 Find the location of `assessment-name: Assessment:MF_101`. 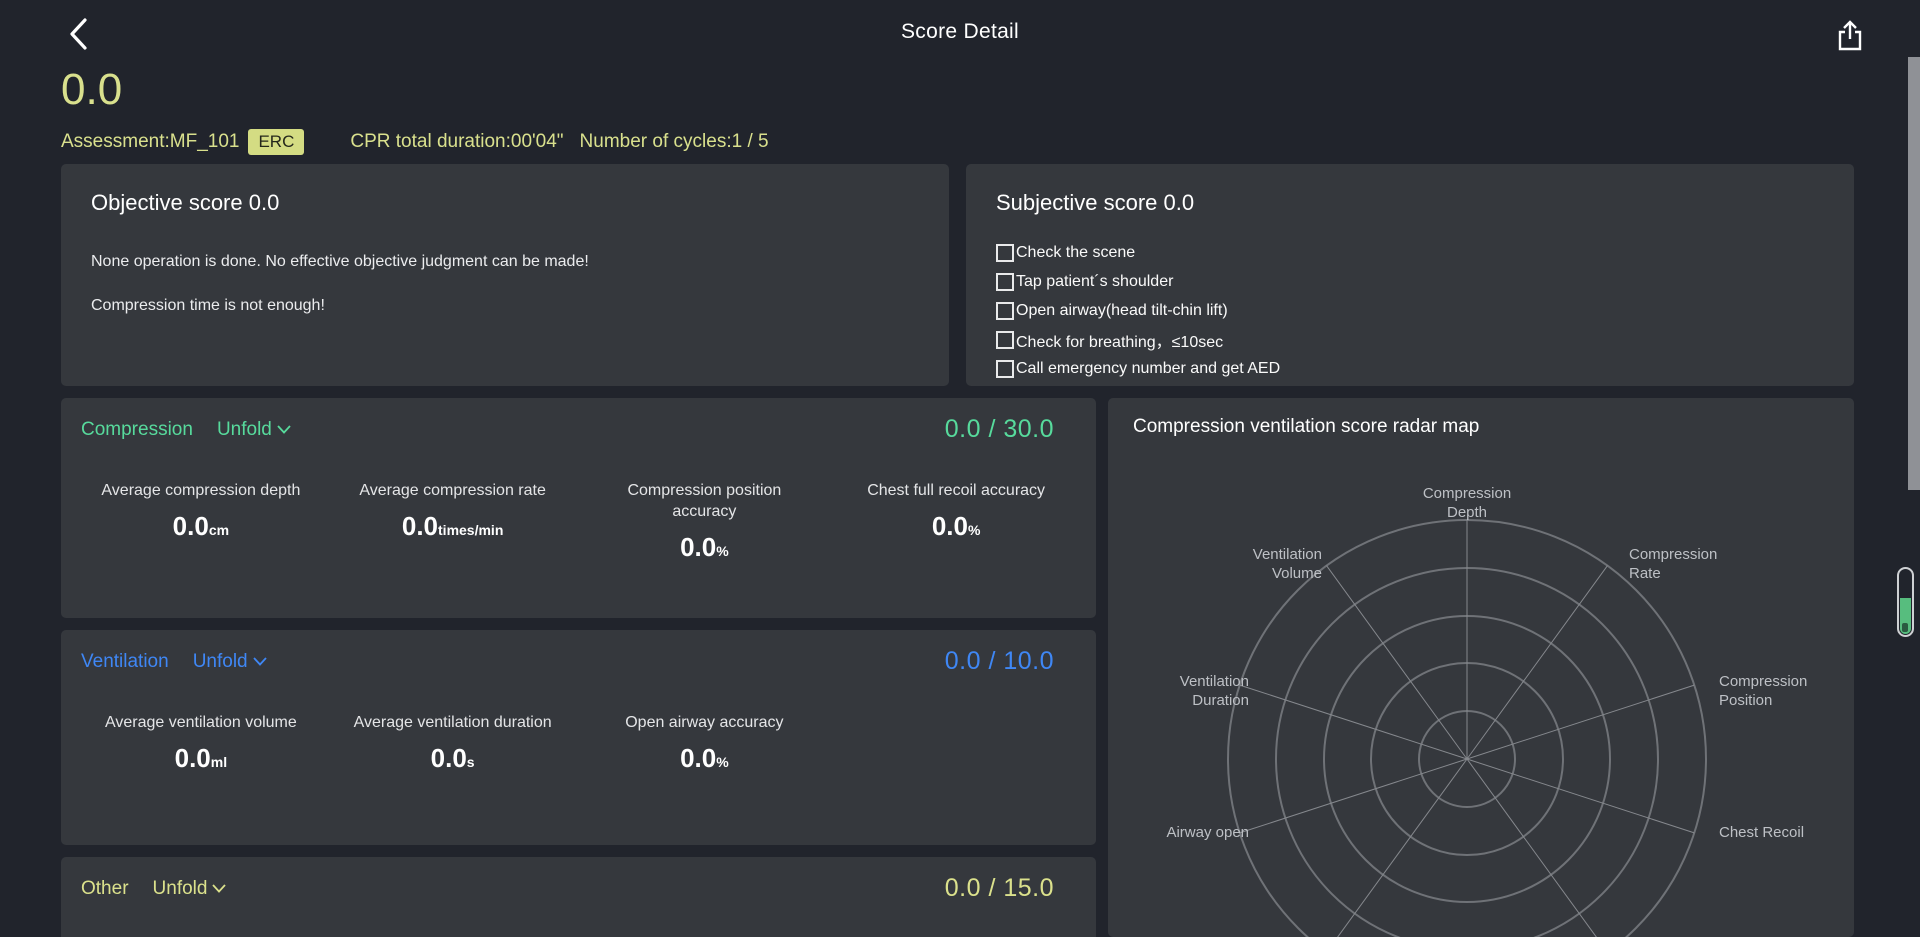

assessment-name: Assessment:MF_101 is located at coordinates (150, 141).